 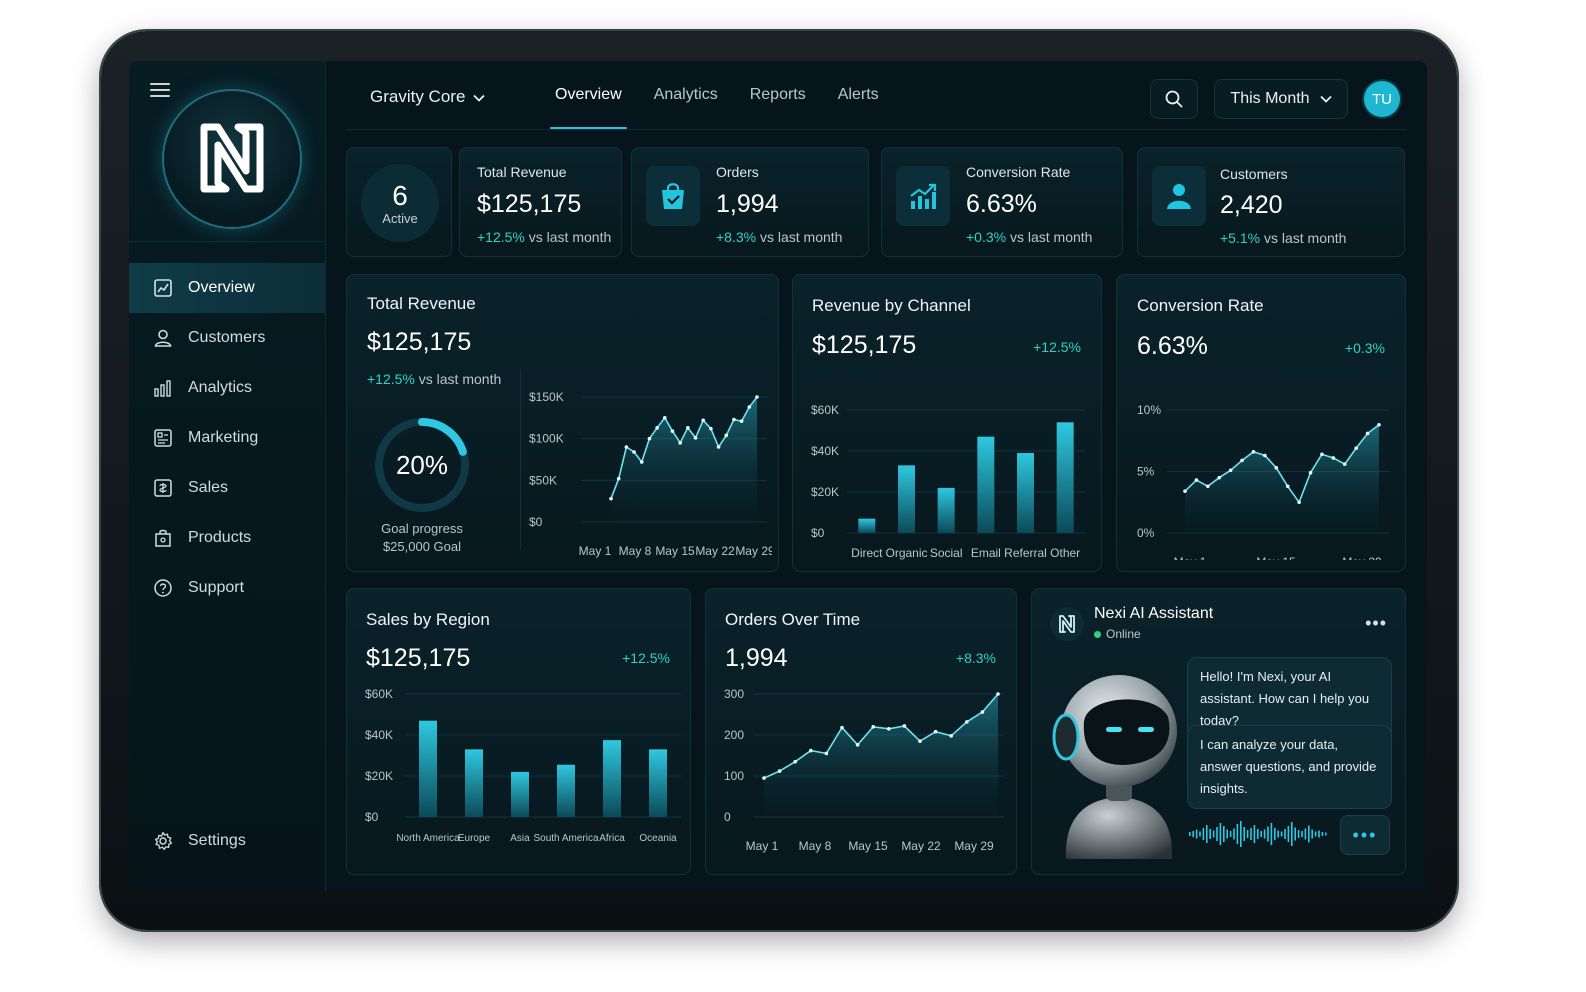 What do you see at coordinates (986, 553) in the screenshot?
I see `x-tick-label: Email` at bounding box center [986, 553].